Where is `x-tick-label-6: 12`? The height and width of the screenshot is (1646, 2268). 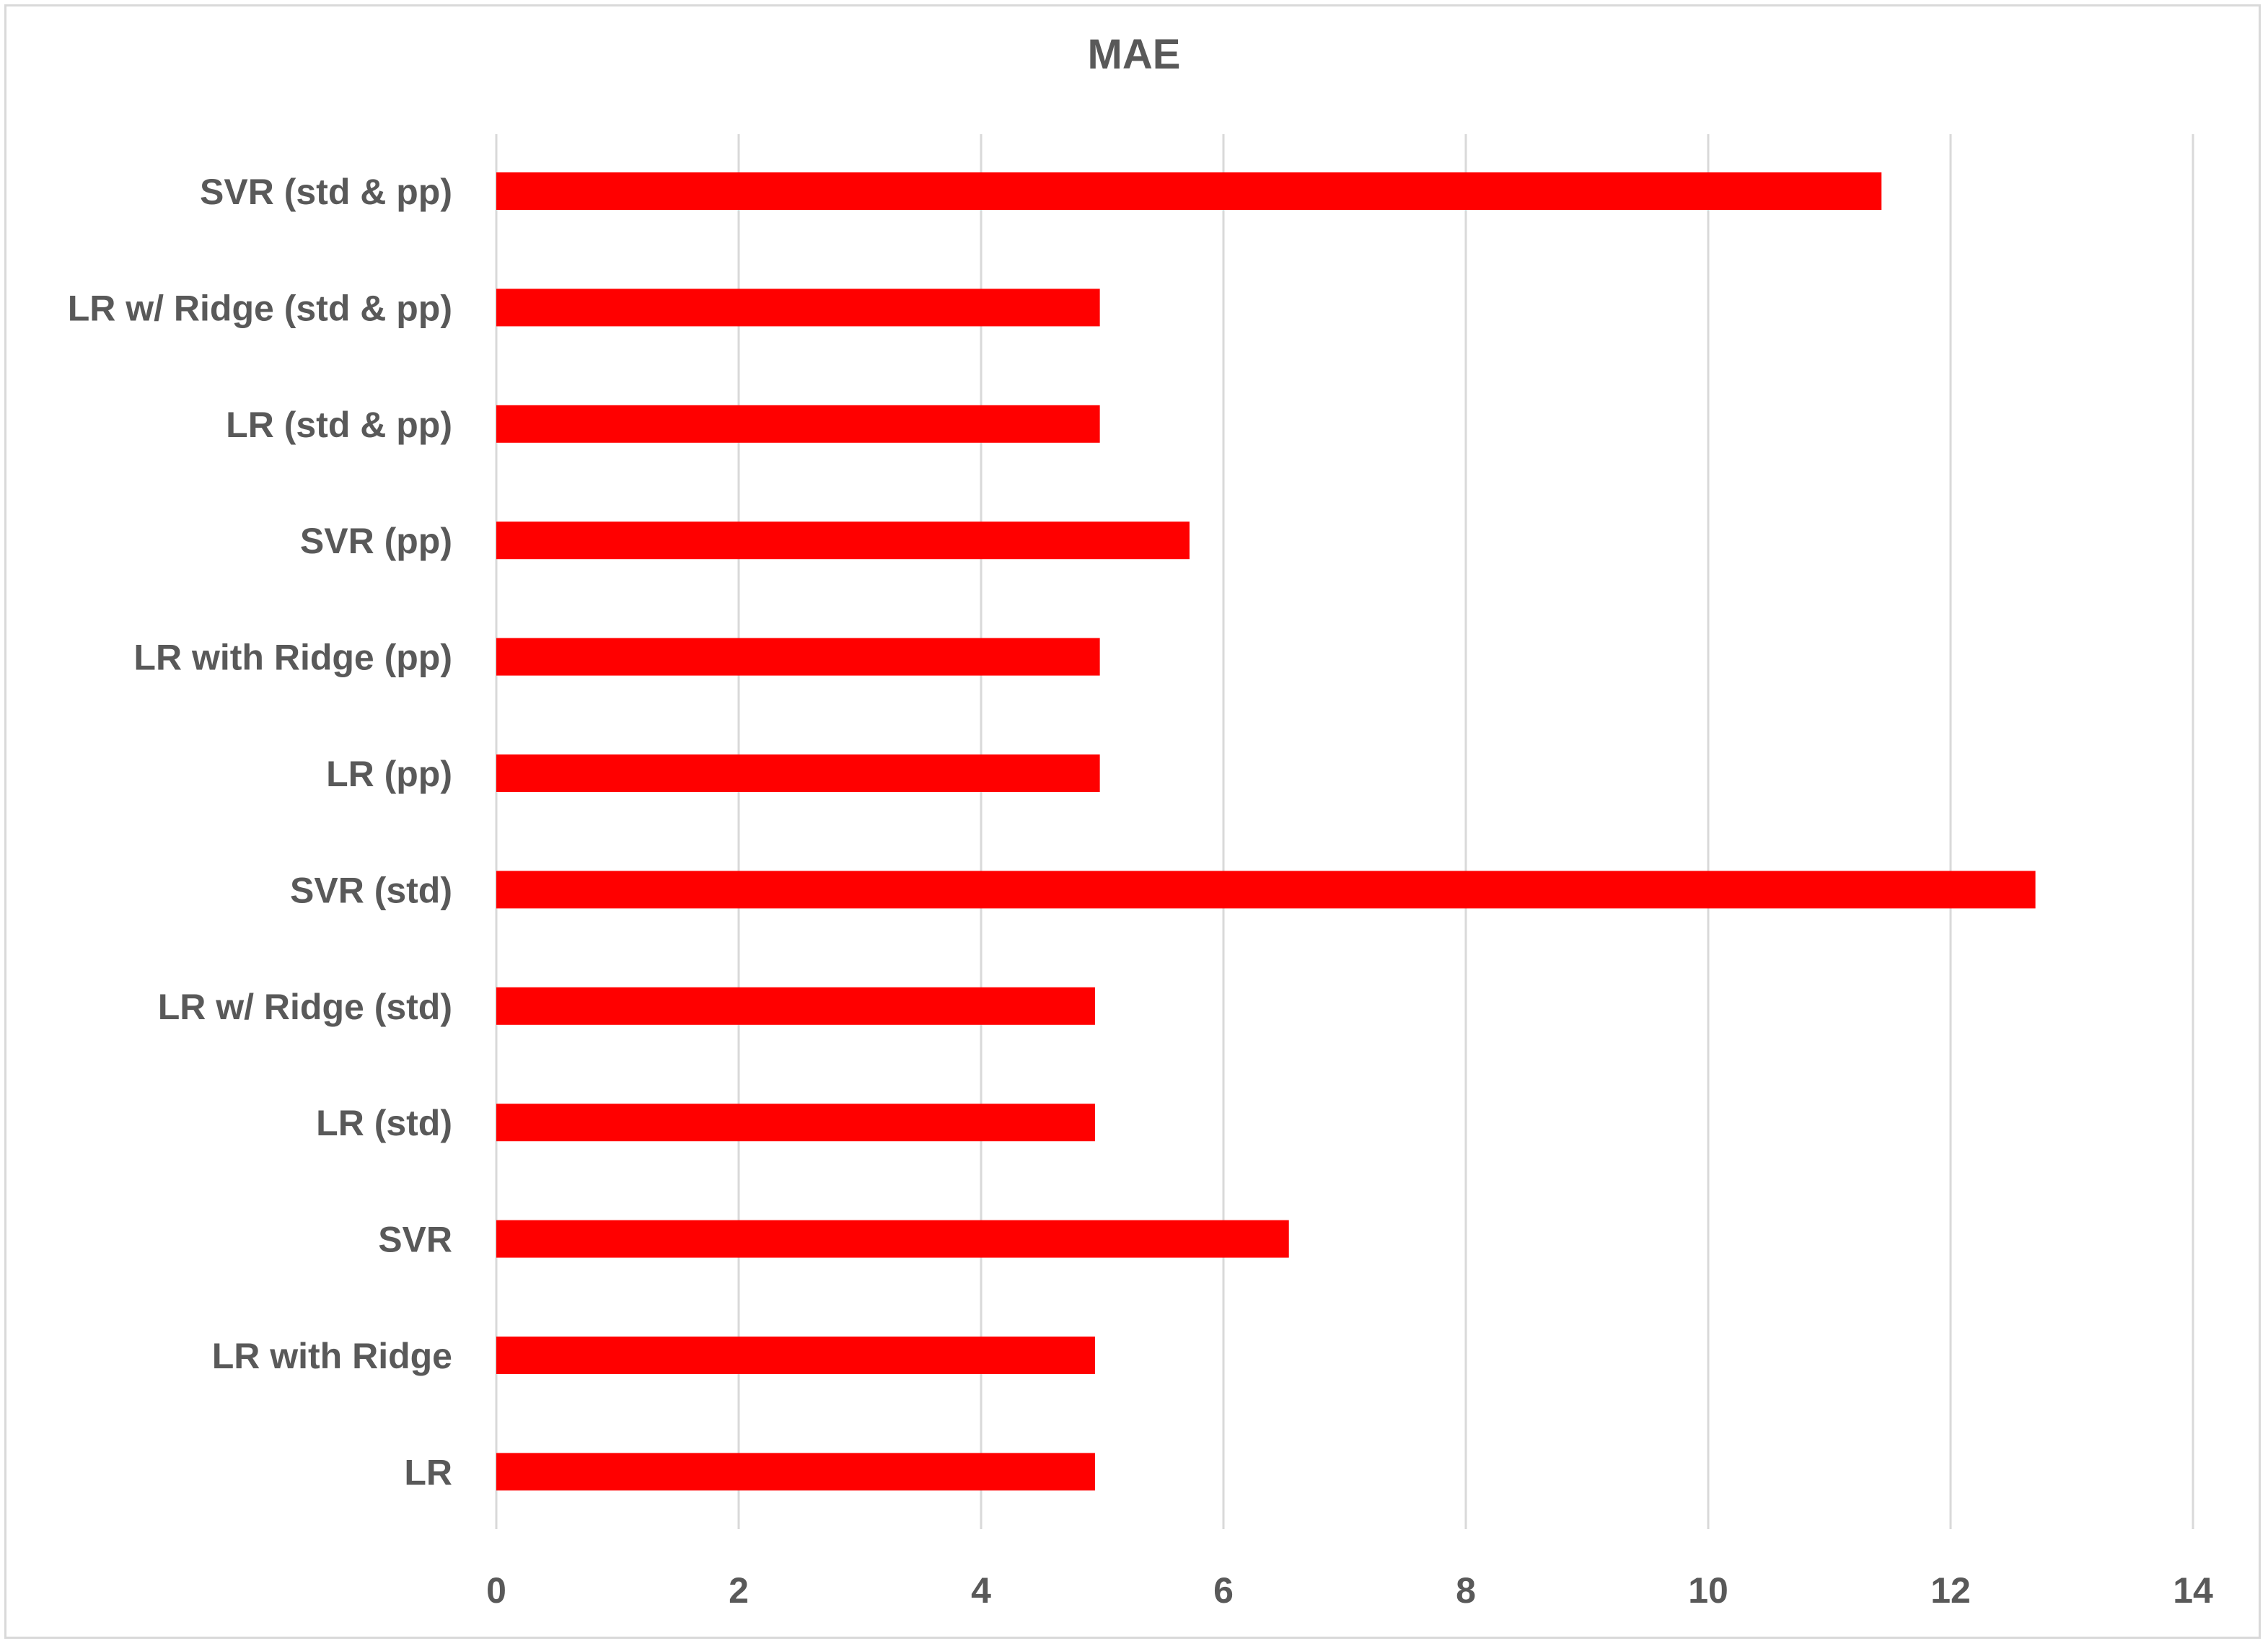 x-tick-label-6: 12 is located at coordinates (1951, 1590).